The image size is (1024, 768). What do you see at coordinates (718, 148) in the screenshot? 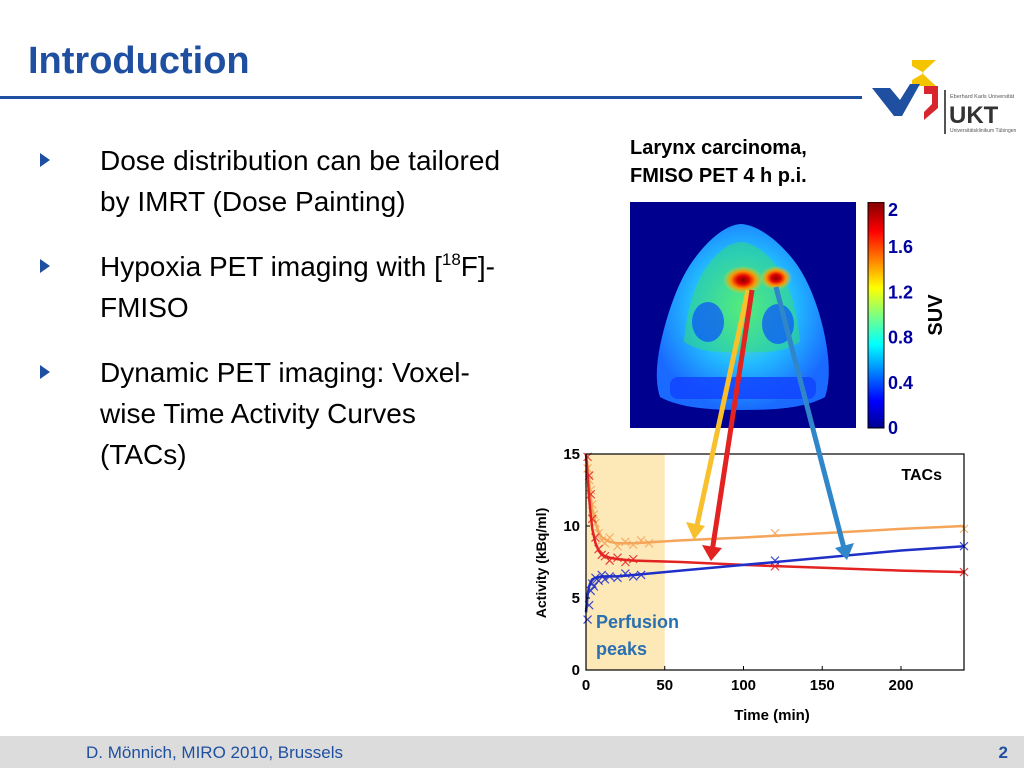
I see `pet-caption-line1: Larynx carcinoma,` at bounding box center [718, 148].